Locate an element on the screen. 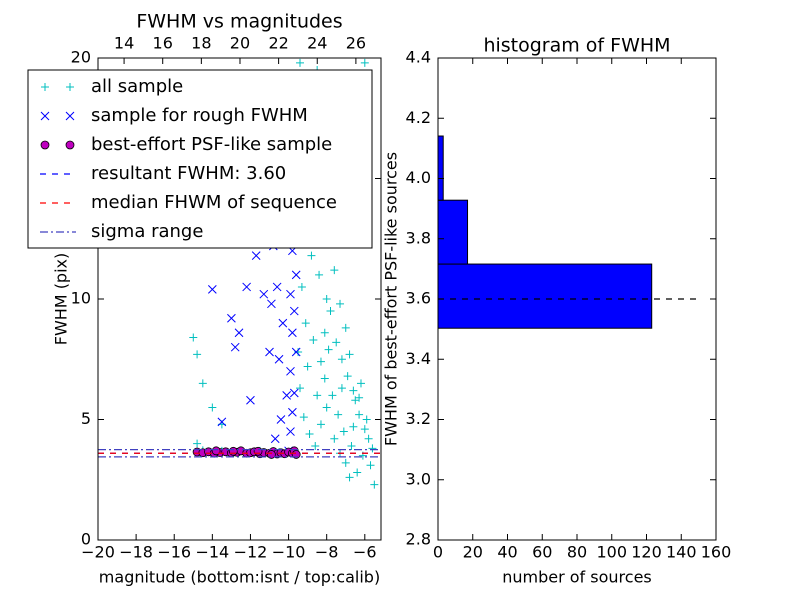 The image size is (800, 600). chart-title: histogram of FWHM is located at coordinates (576, 46).